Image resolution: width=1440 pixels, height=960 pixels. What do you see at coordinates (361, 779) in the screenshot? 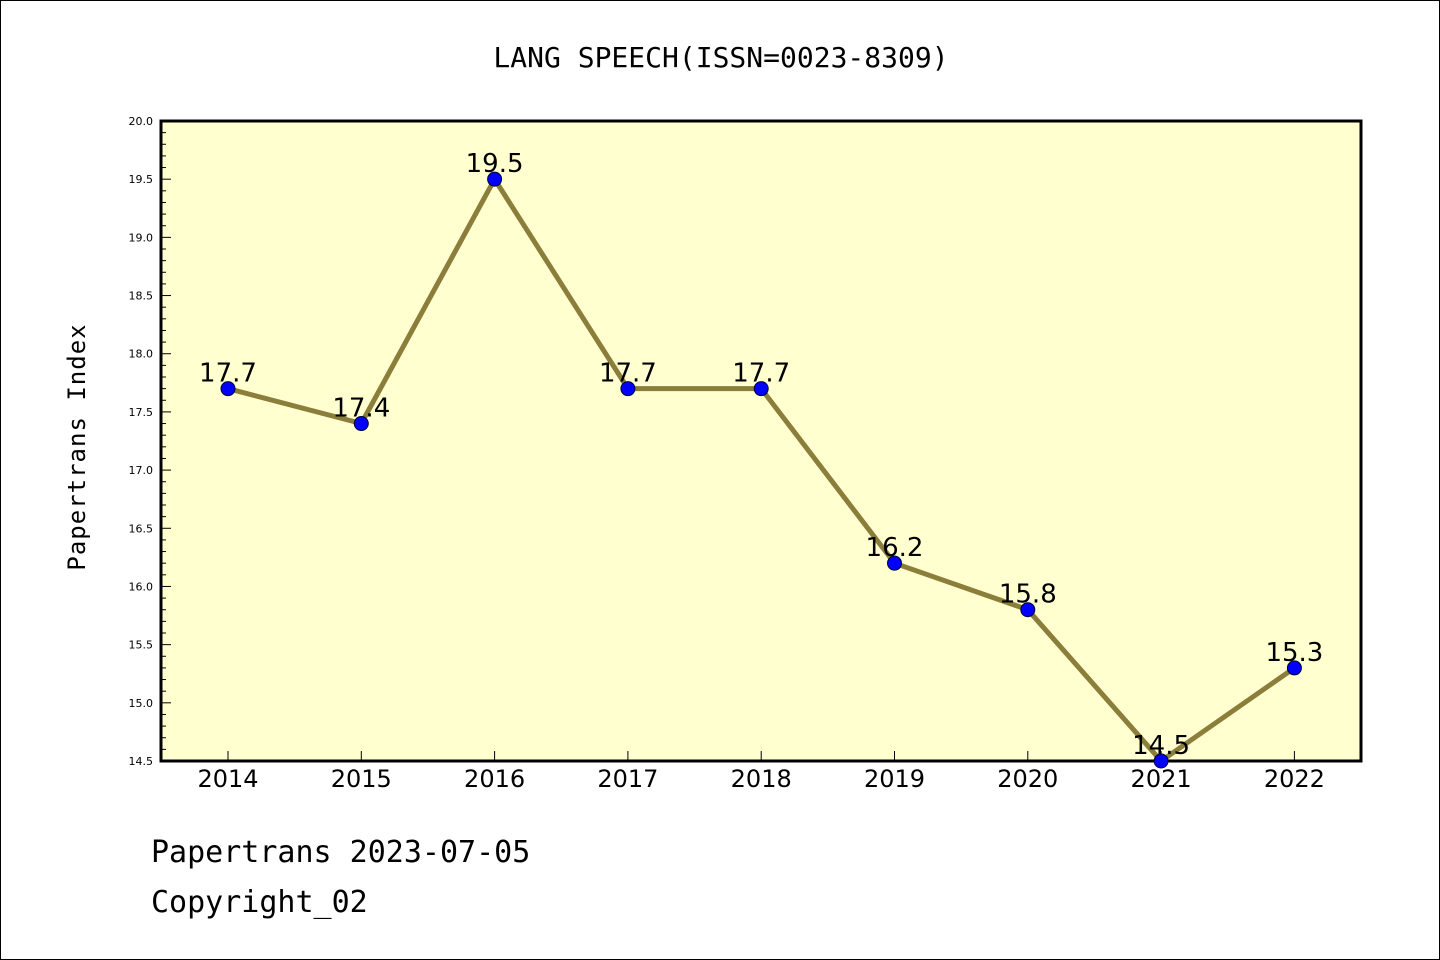
I see `x-tick-label: 2015` at bounding box center [361, 779].